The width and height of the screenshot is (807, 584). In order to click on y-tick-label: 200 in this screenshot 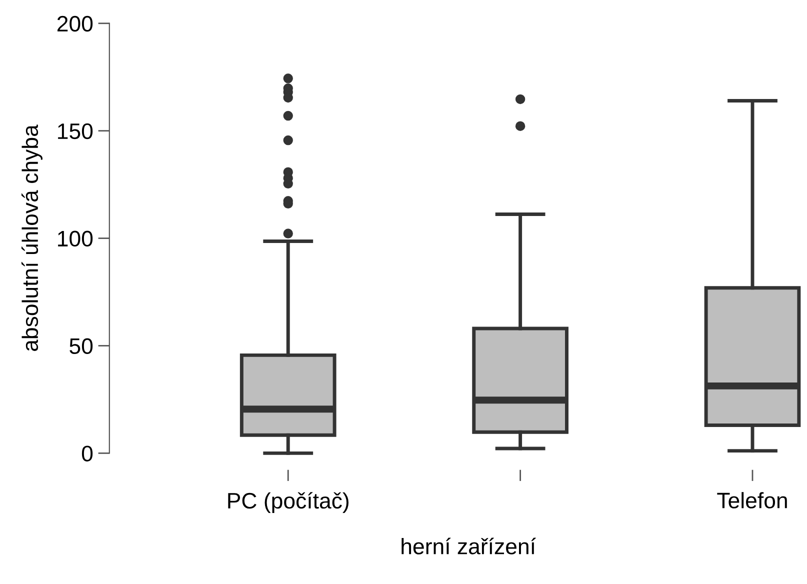, I will do `click(75, 24)`.